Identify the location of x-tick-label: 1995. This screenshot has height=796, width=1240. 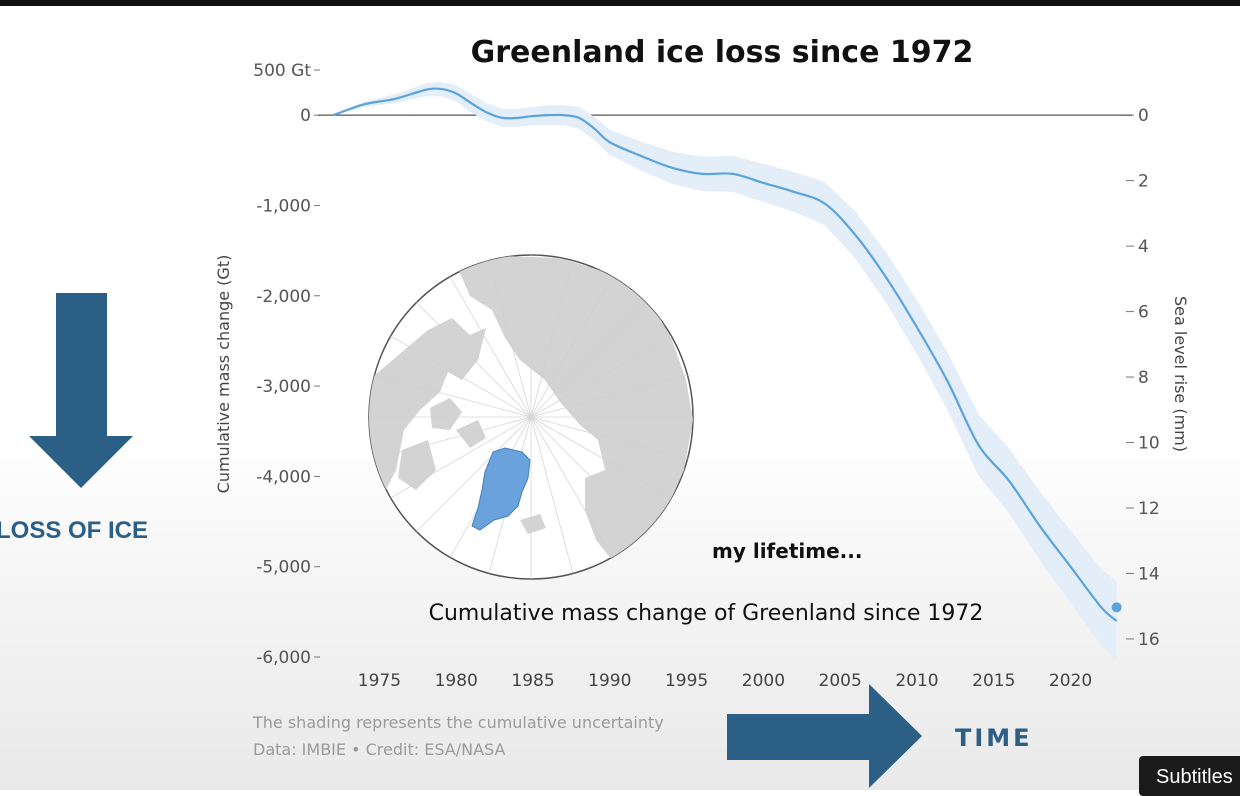
(686, 681).